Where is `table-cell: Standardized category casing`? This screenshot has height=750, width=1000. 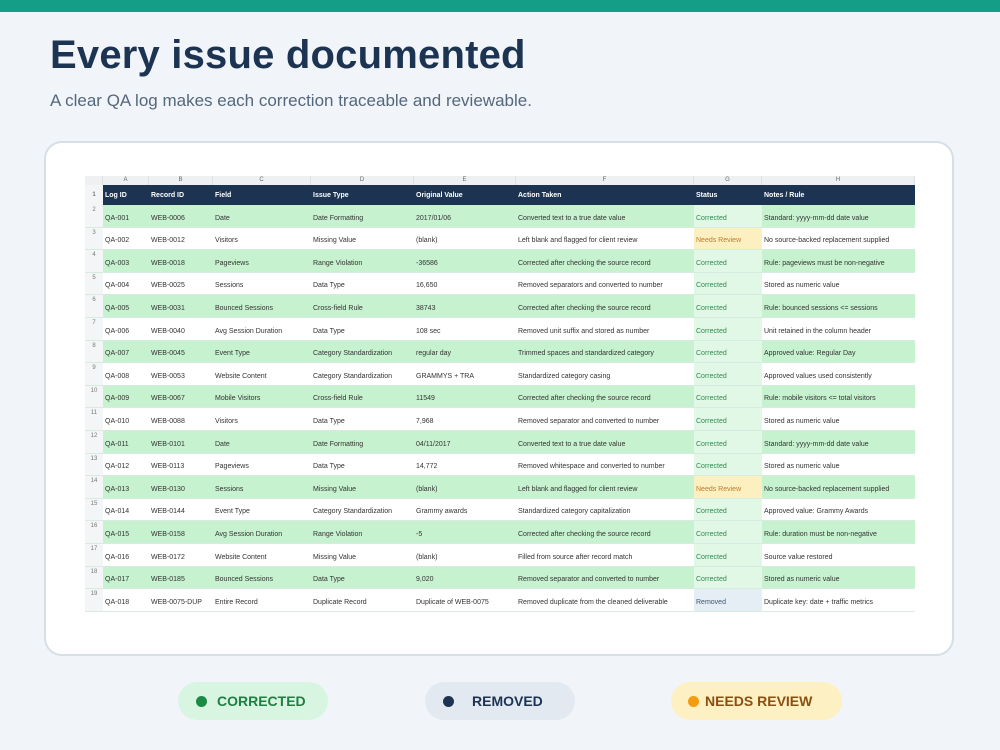 table-cell: Standardized category casing is located at coordinates (605, 374).